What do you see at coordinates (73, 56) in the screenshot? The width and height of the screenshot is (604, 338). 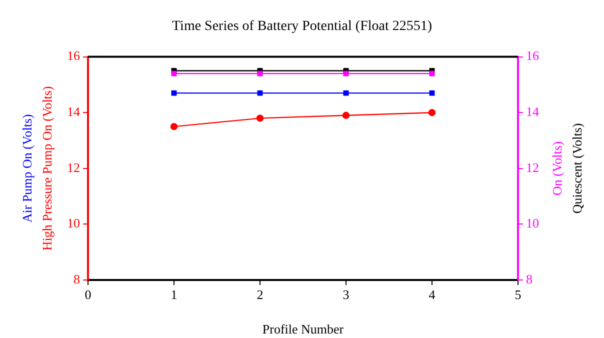 I see `y-tick-label: 16` at bounding box center [73, 56].